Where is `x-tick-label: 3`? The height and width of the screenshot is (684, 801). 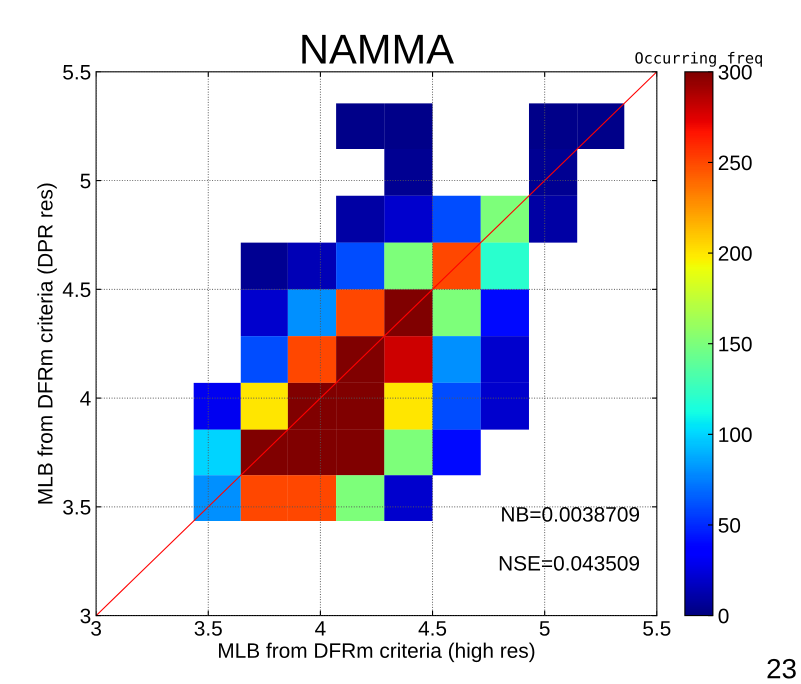 x-tick-label: 3 is located at coordinates (96, 628).